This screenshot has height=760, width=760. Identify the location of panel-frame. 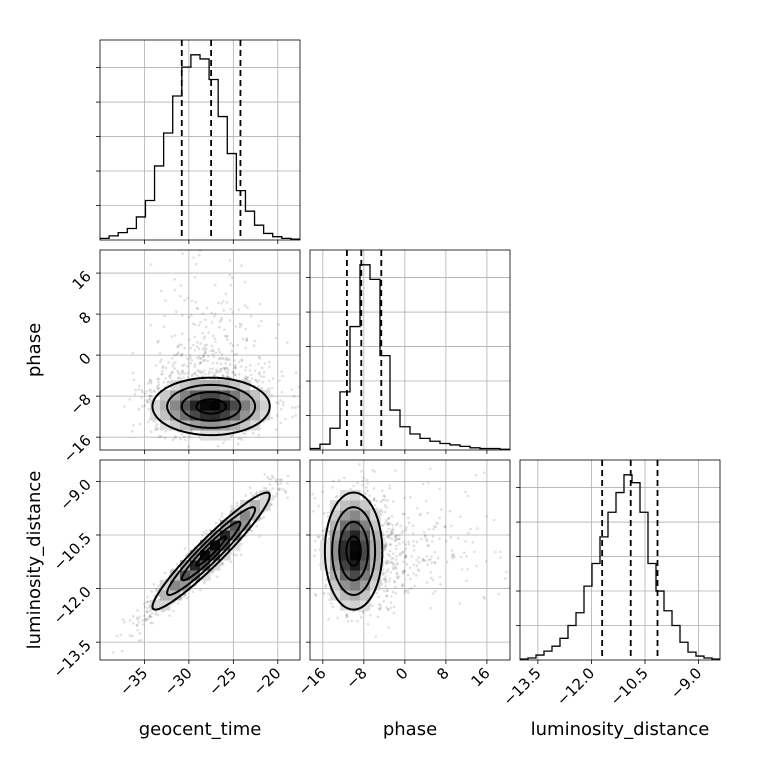
(620, 560).